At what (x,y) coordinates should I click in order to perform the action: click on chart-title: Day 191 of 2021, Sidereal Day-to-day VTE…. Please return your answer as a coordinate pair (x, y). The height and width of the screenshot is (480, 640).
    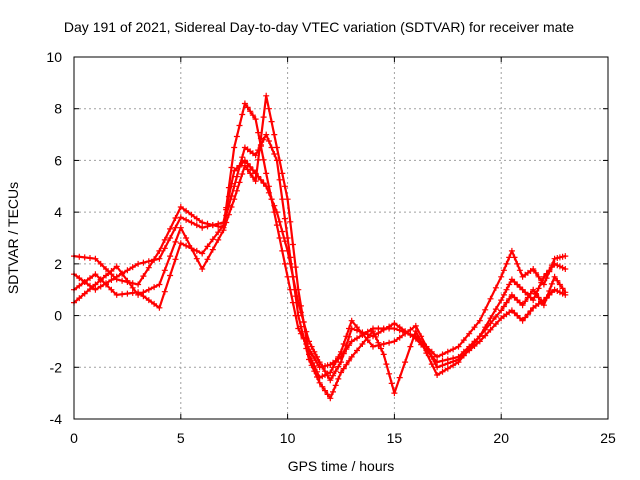
    Looking at the image, I should click on (319, 27).